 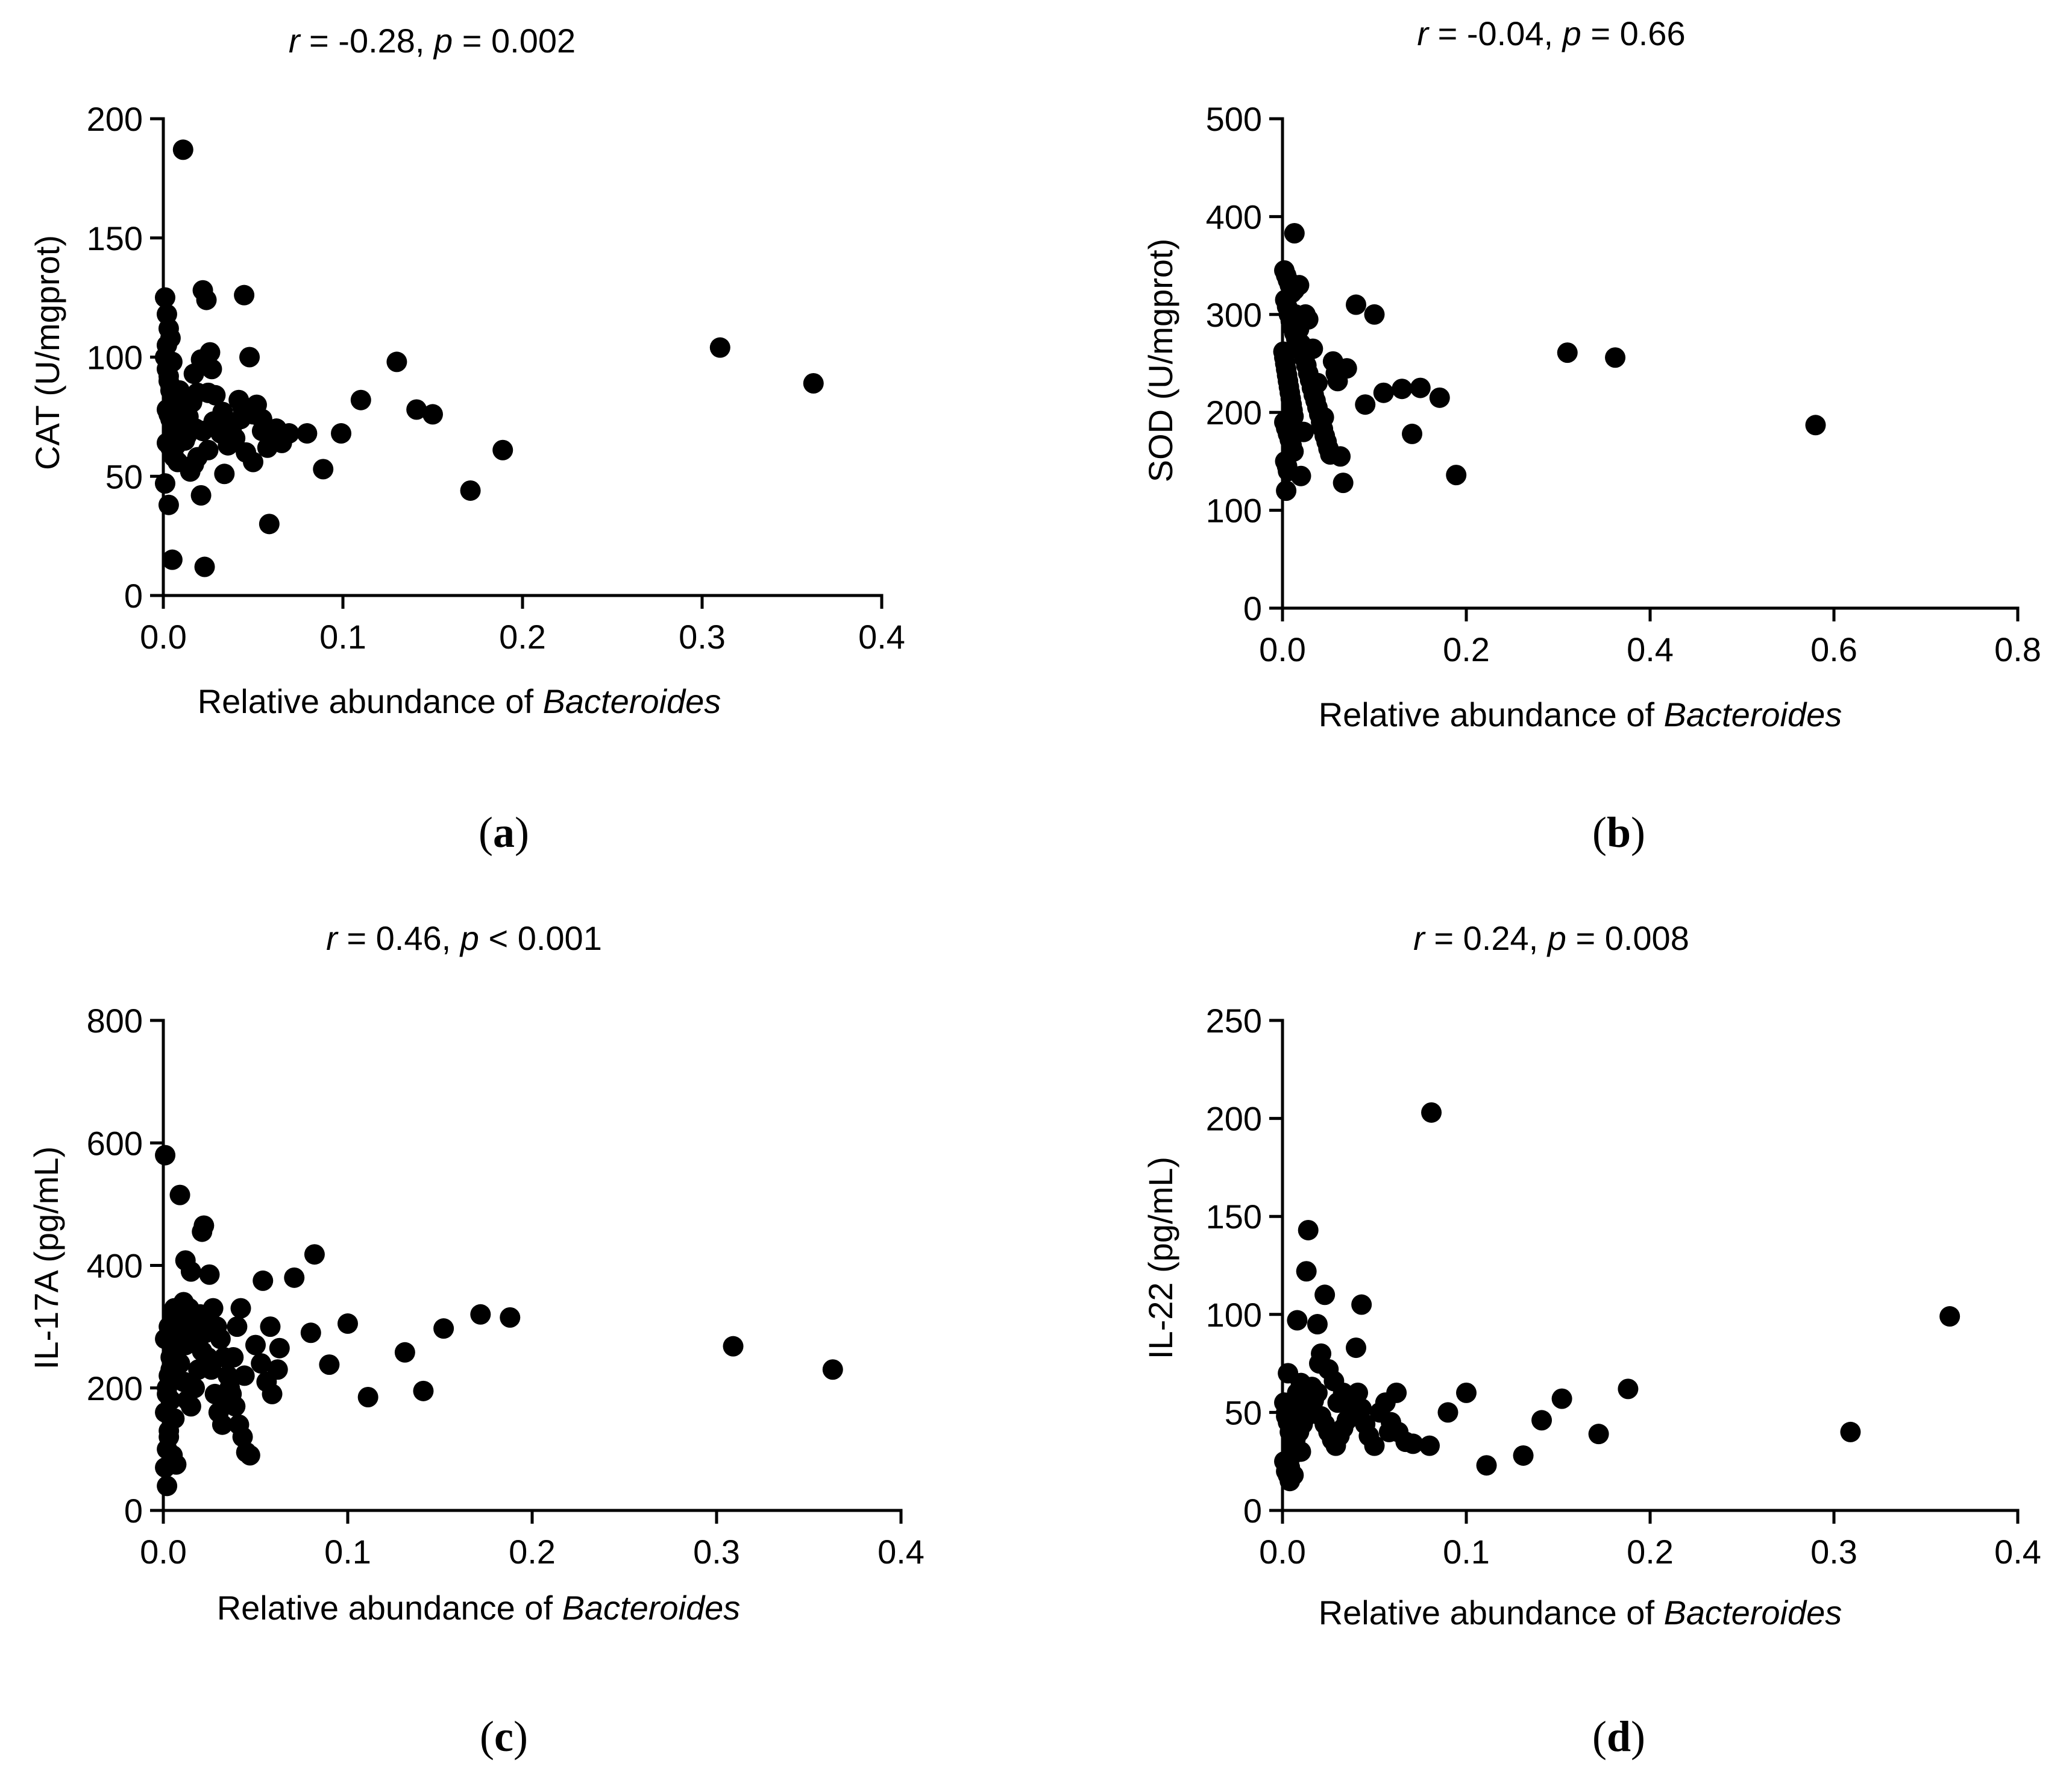 What do you see at coordinates (1834, 649) in the screenshot?
I see `x-tick-label: 0.6` at bounding box center [1834, 649].